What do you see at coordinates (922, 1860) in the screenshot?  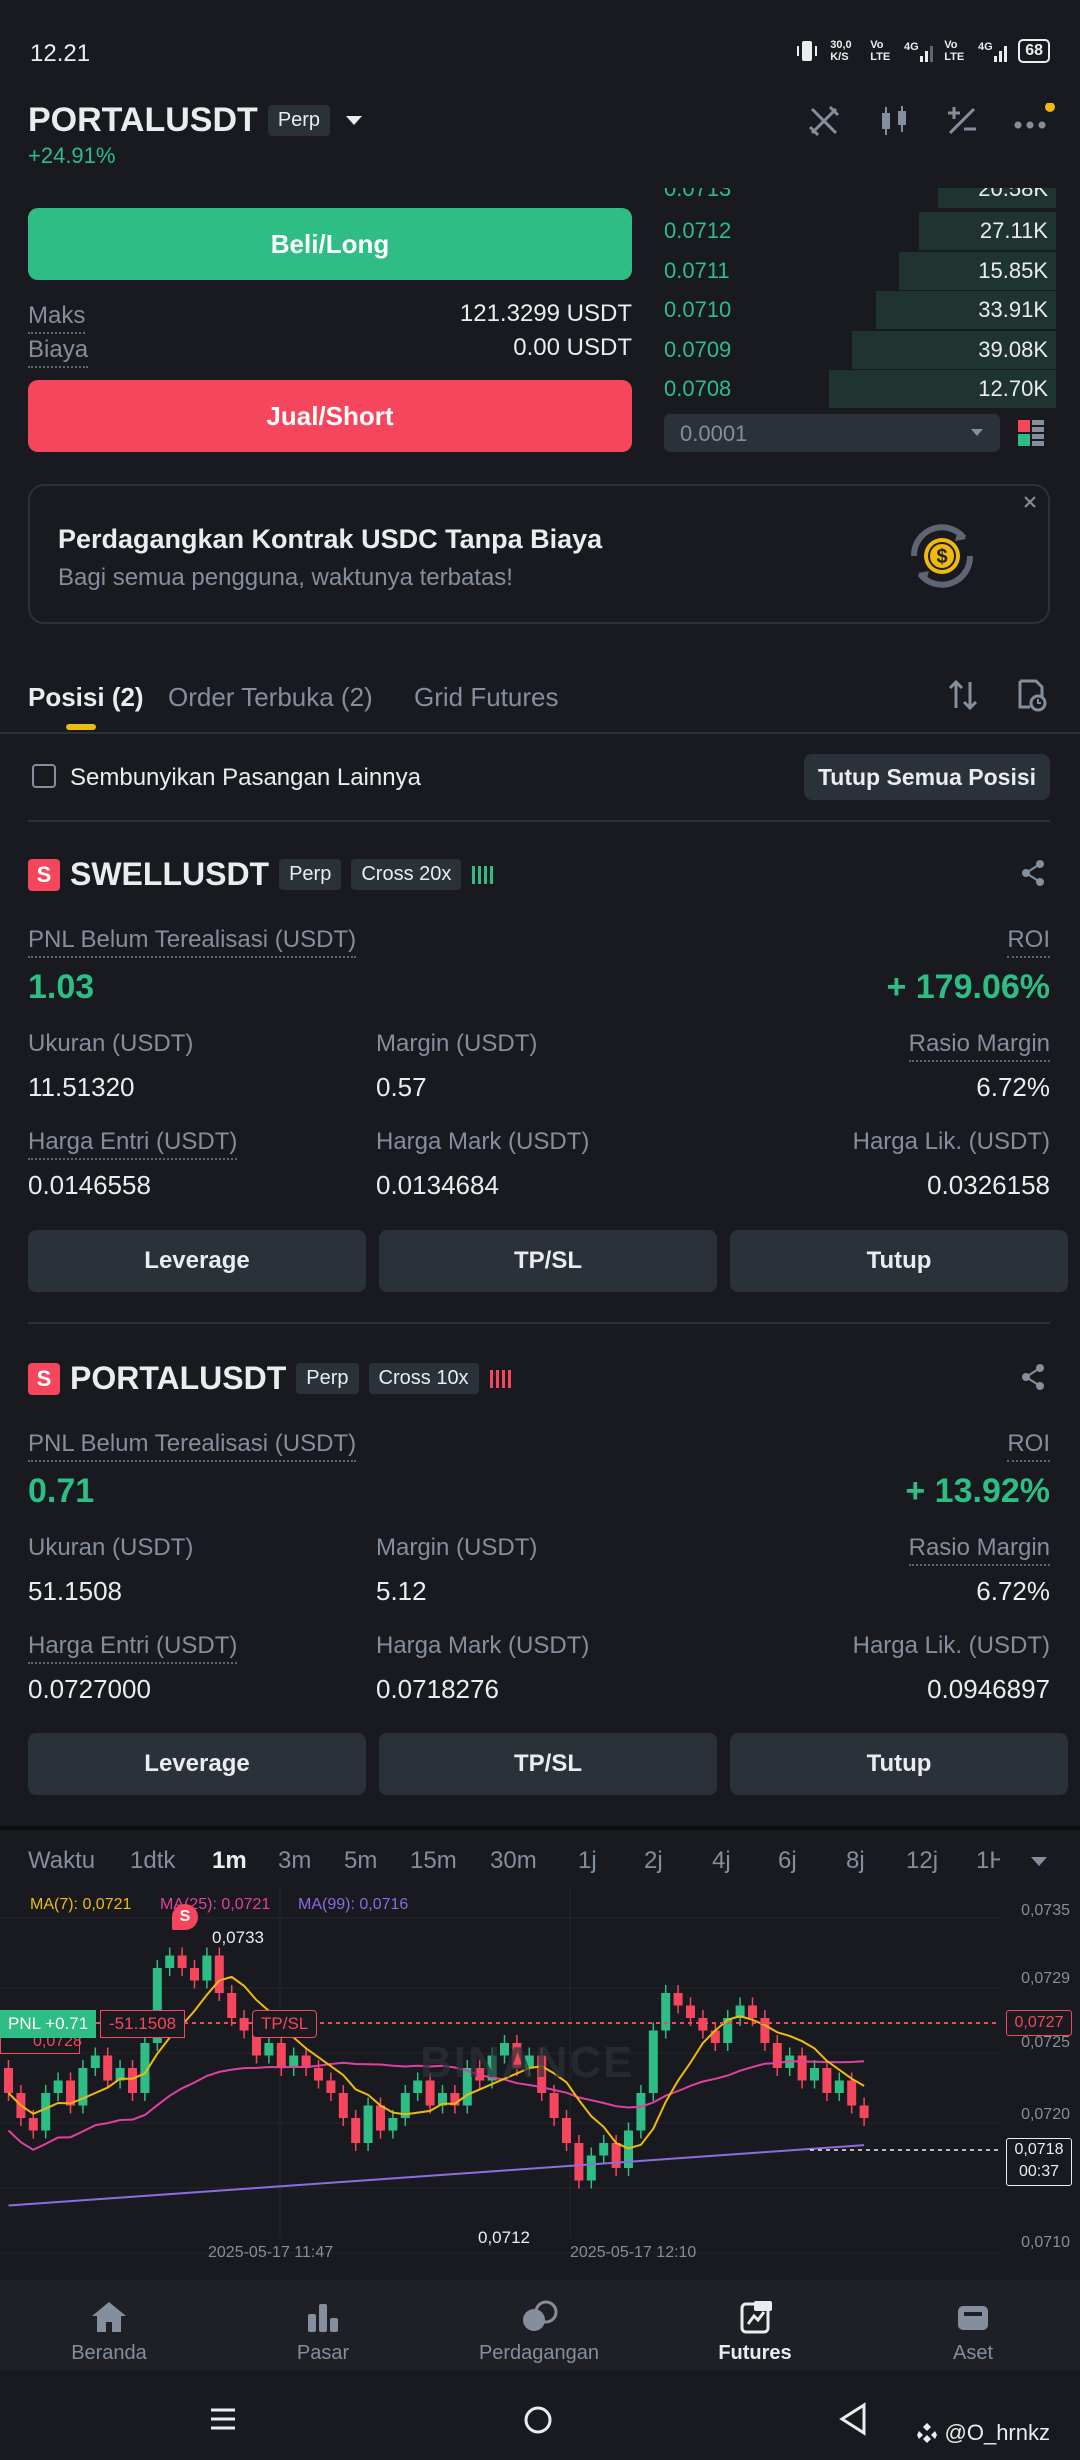 I see `timeframe-12h: 12j` at bounding box center [922, 1860].